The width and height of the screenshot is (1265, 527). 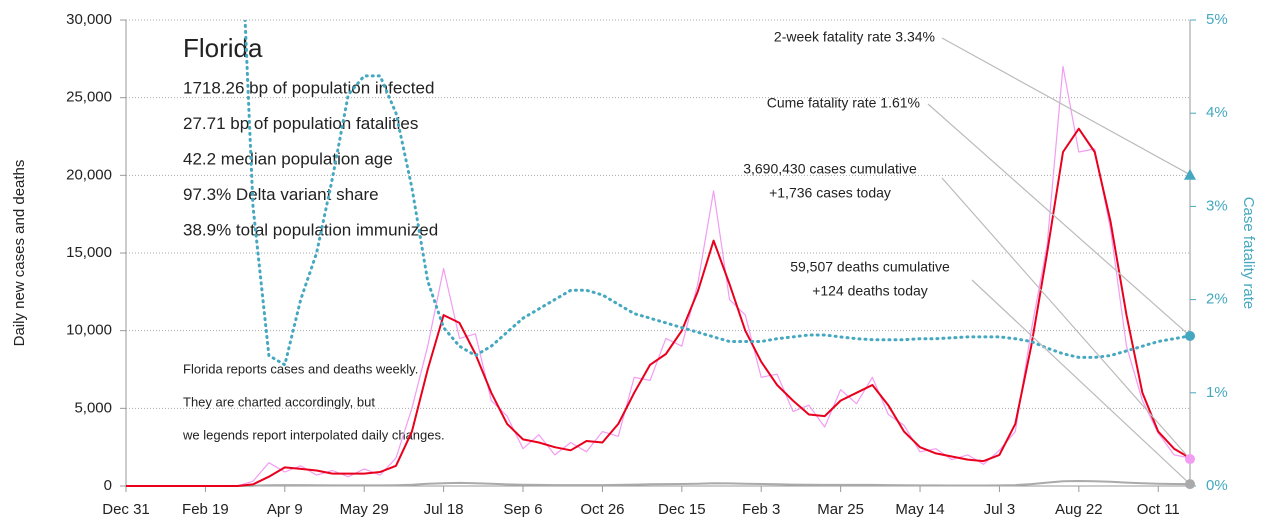 I want to click on y2-tick-label: 2%, so click(x=1217, y=299).